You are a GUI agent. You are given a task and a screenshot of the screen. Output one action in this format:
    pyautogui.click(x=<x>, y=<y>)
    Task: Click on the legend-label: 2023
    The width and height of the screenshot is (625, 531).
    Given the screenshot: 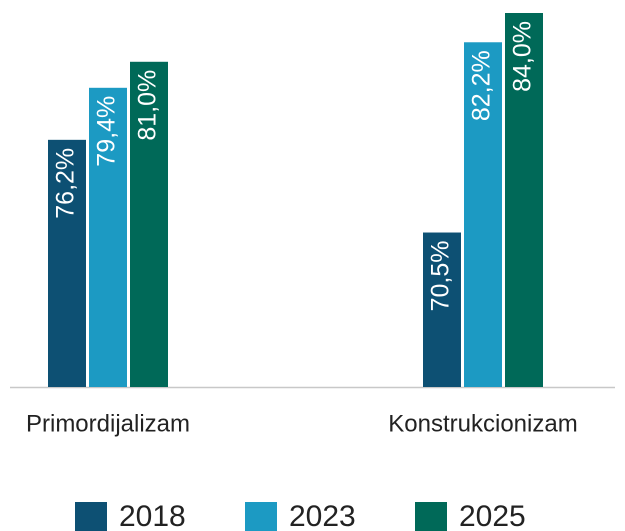 What is the action you would take?
    pyautogui.click(x=322, y=515)
    